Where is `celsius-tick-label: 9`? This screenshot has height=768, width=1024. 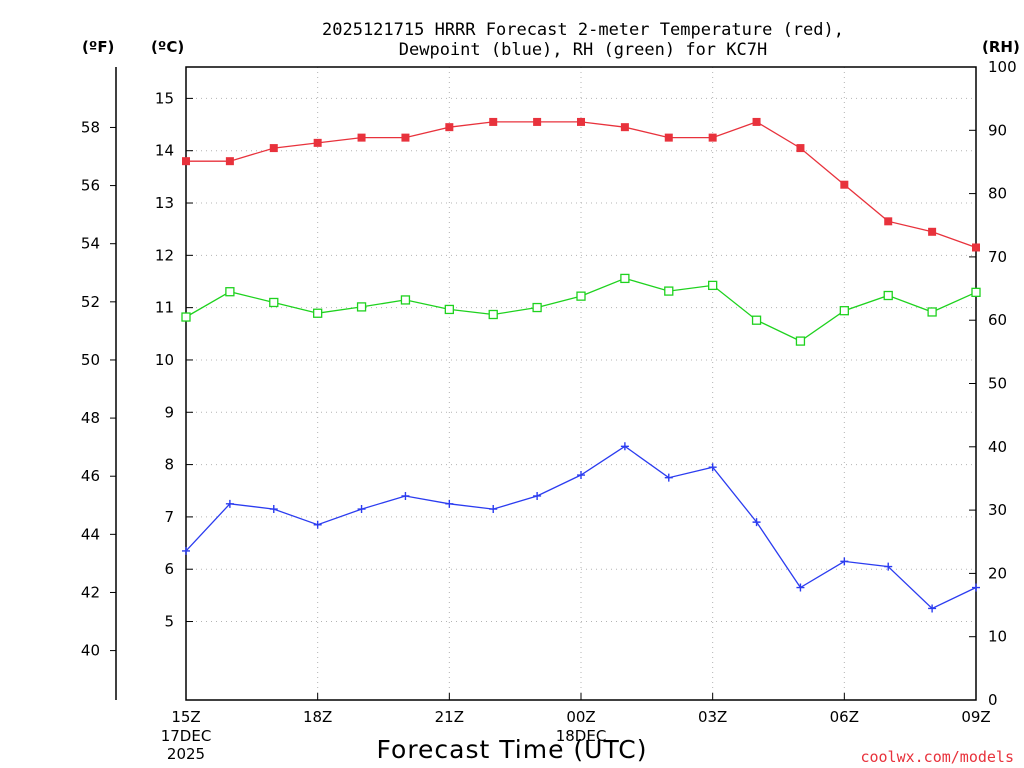
celsius-tick-label: 9 is located at coordinates (169, 412).